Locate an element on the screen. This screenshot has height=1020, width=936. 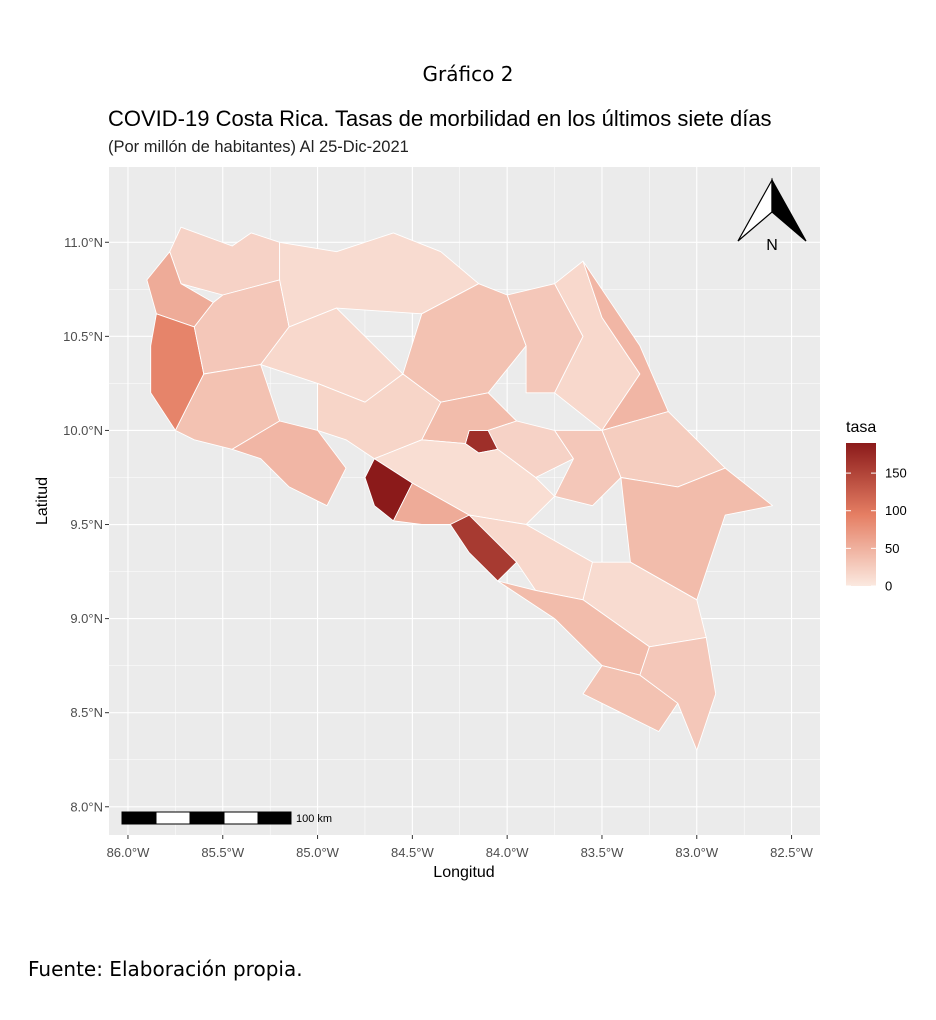
legend-tick-label: 150 is located at coordinates (896, 473).